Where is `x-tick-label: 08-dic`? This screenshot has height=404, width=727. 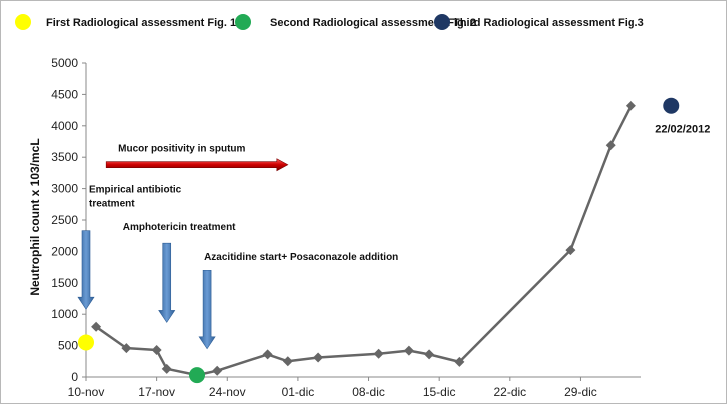 x-tick-label: 08-dic is located at coordinates (368, 392).